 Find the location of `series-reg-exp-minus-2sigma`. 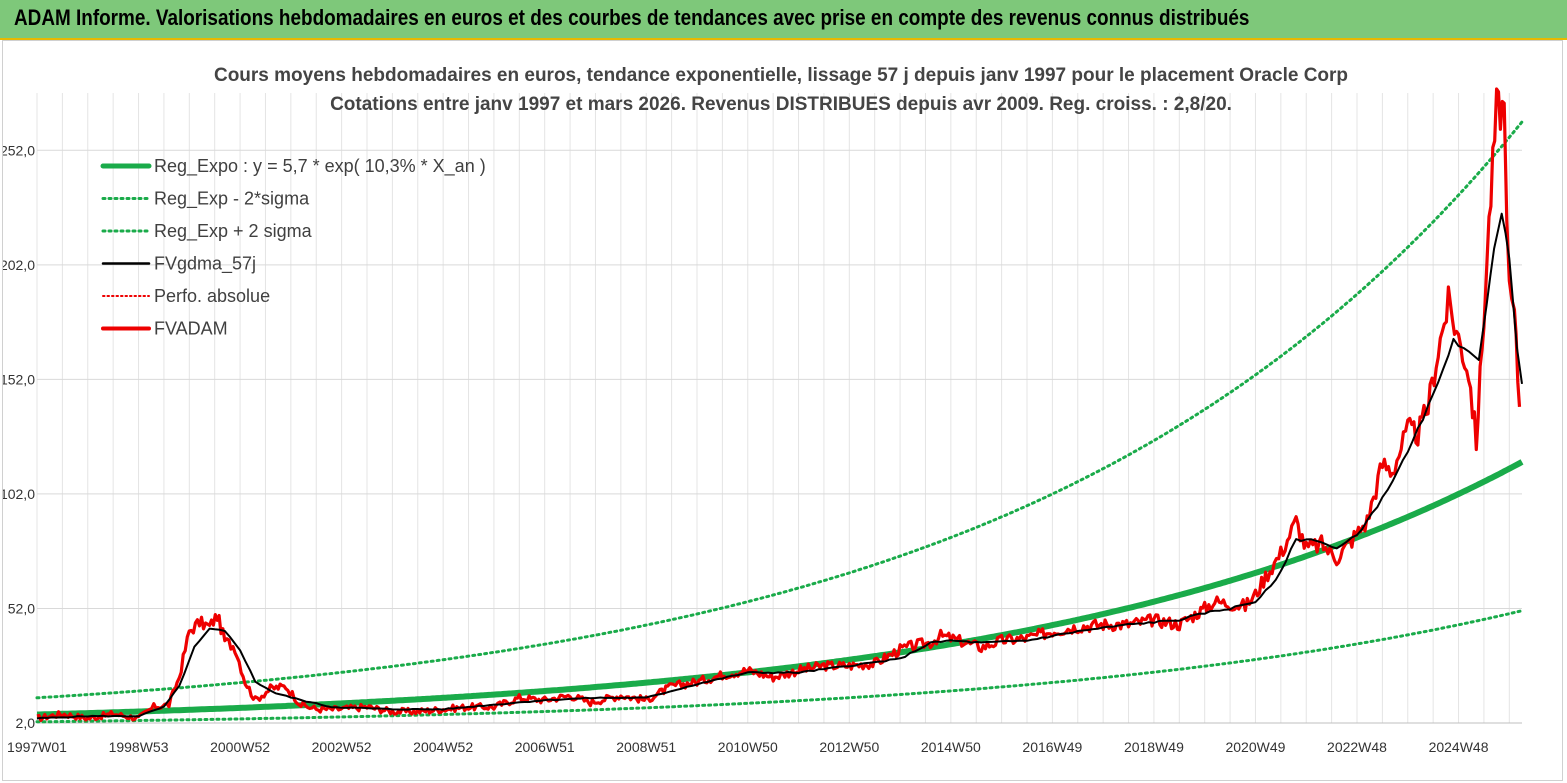

series-reg-exp-minus-2sigma is located at coordinates (779, 666).